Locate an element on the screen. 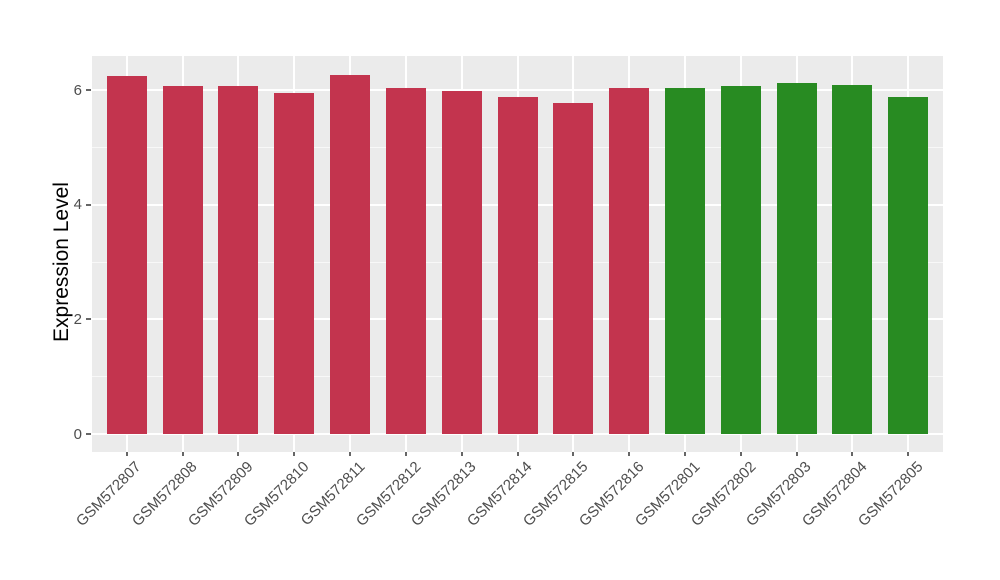 The width and height of the screenshot is (1000, 580). bar-GSM572816 is located at coordinates (629, 261).